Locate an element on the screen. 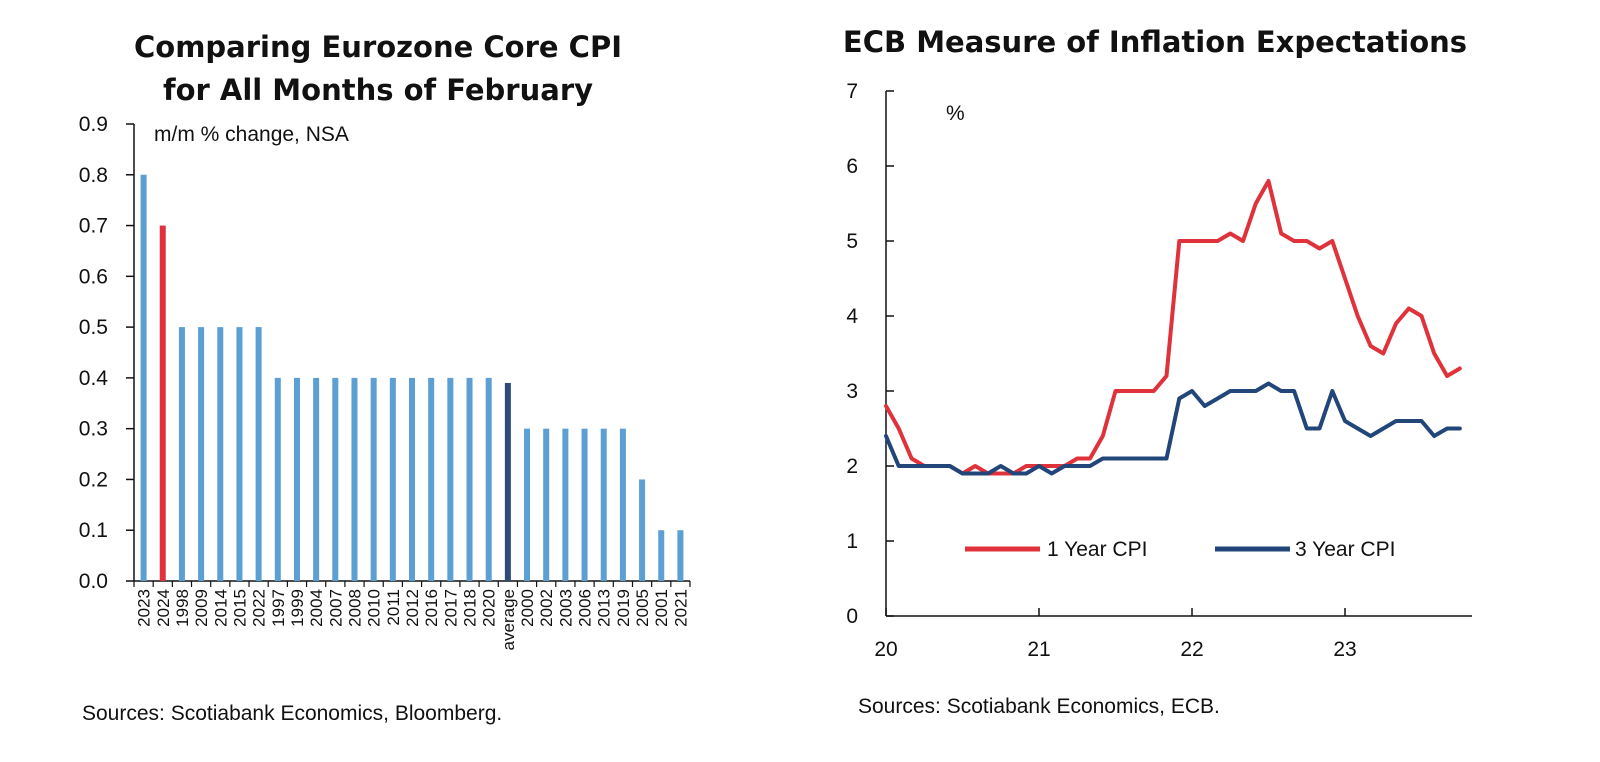  y-axis-ticks: 0 1 2 3 4 5 6 7 is located at coordinates (870, 354).